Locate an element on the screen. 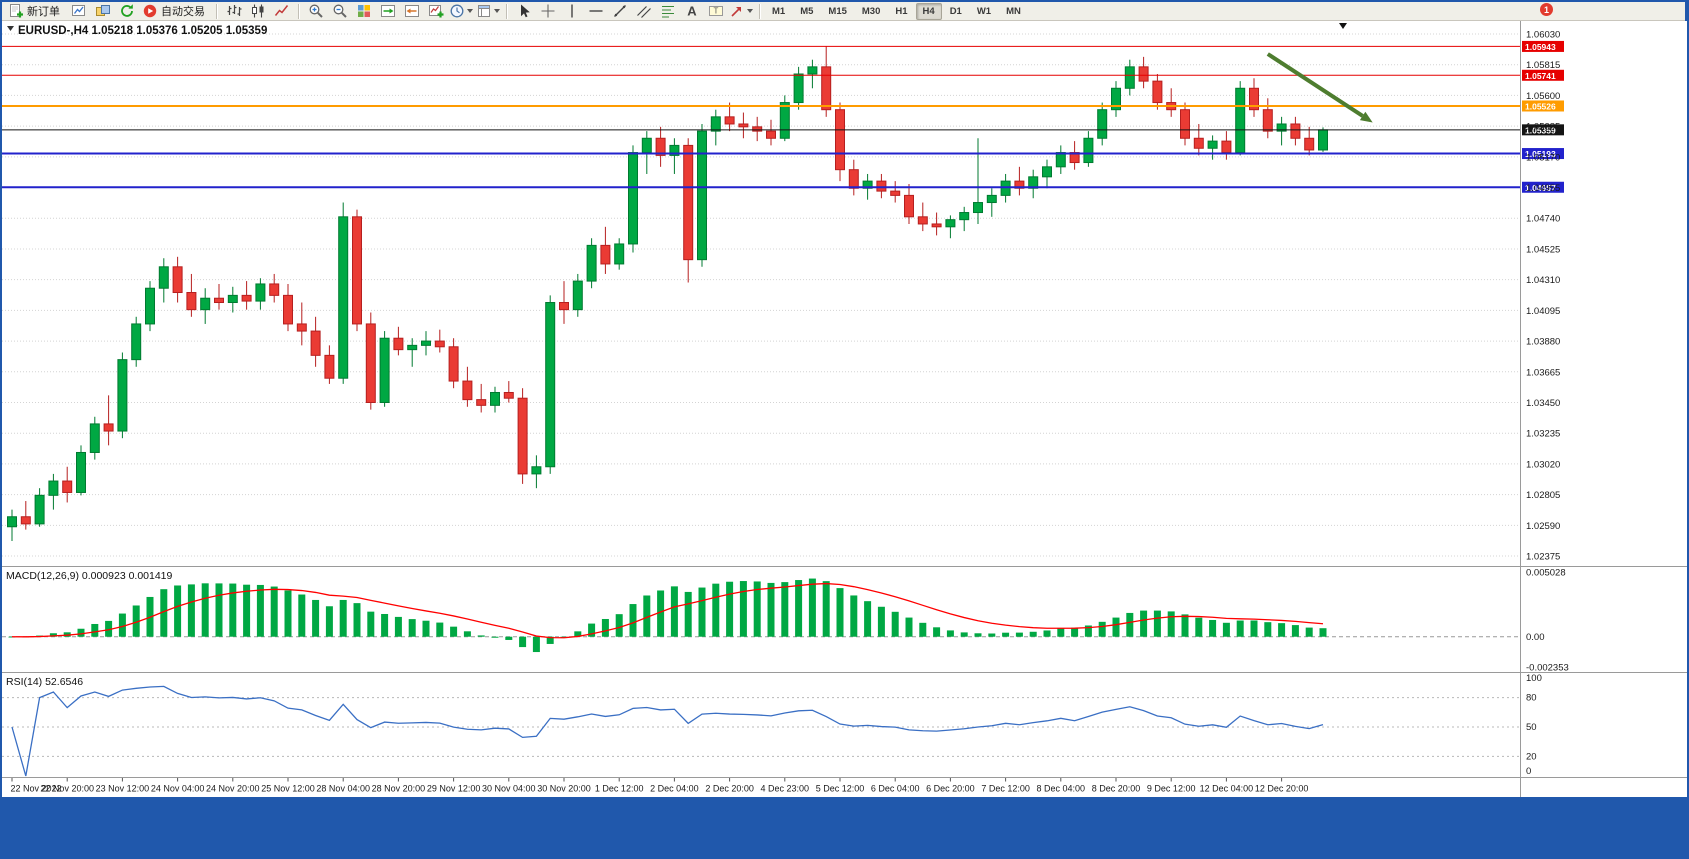 Image resolution: width=1689 pixels, height=859 pixels. timeframe-m15-button: M15 is located at coordinates (837, 11).